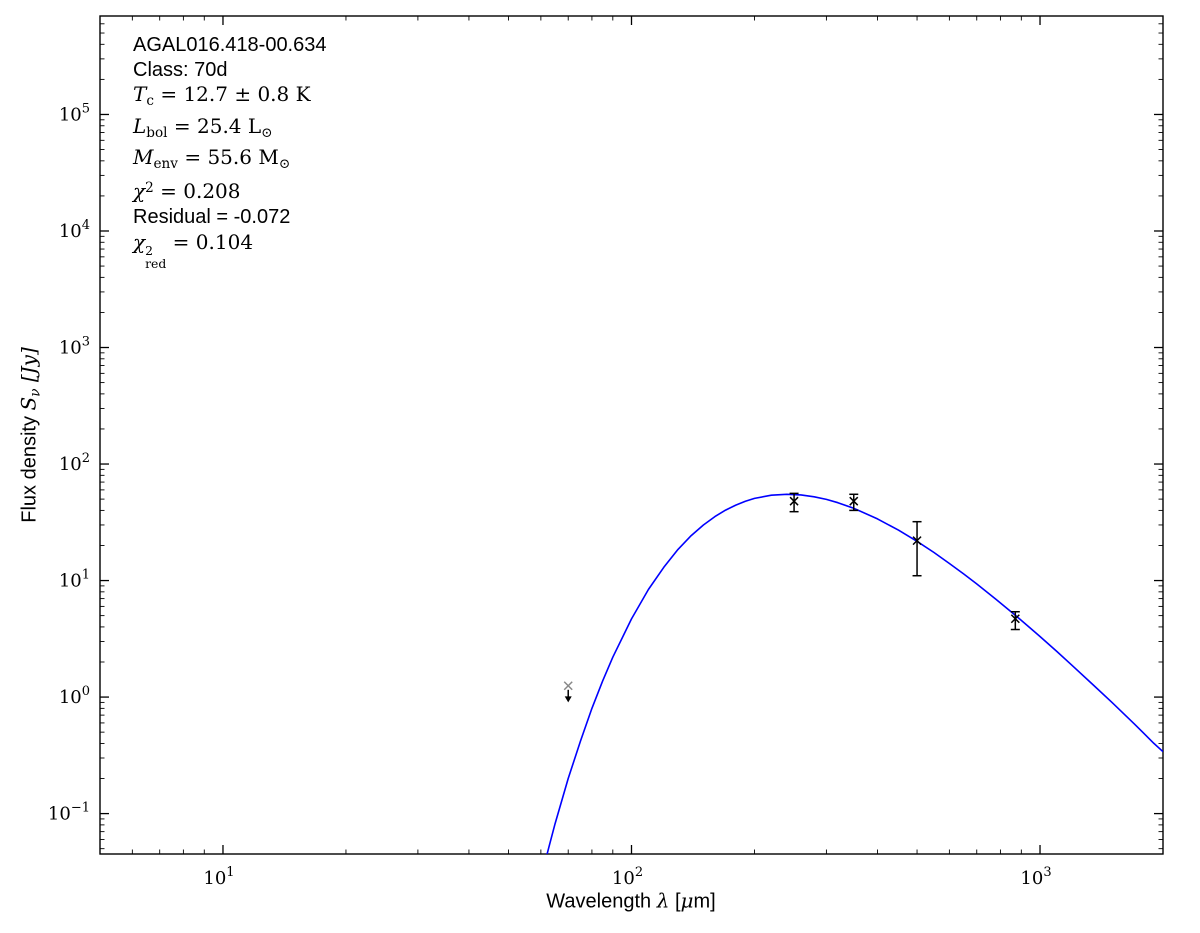  I want to click on math-sup-sub: 2 red, so click(156, 257).